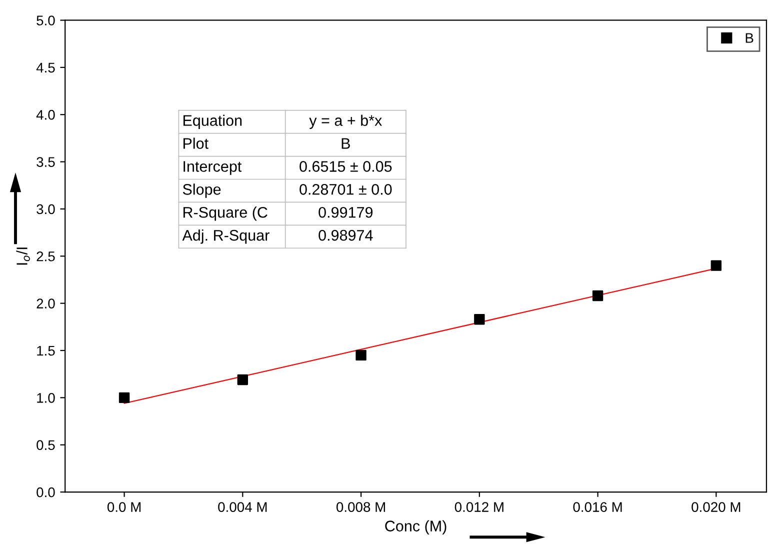 The width and height of the screenshot is (775, 547). I want to click on y-tick-label: 3.5, so click(45, 162).